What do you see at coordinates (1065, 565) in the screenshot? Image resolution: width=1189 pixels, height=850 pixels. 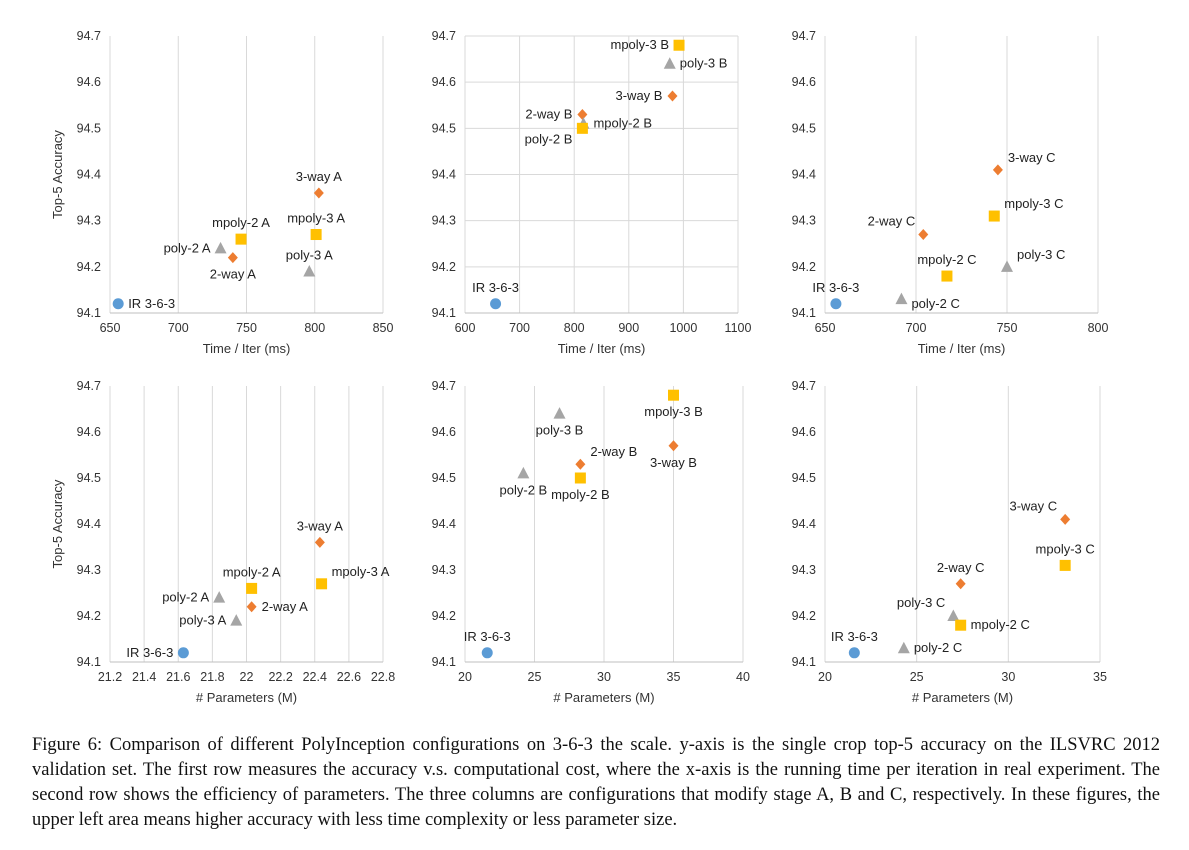 I see `data-point-mpoly-3-c` at bounding box center [1065, 565].